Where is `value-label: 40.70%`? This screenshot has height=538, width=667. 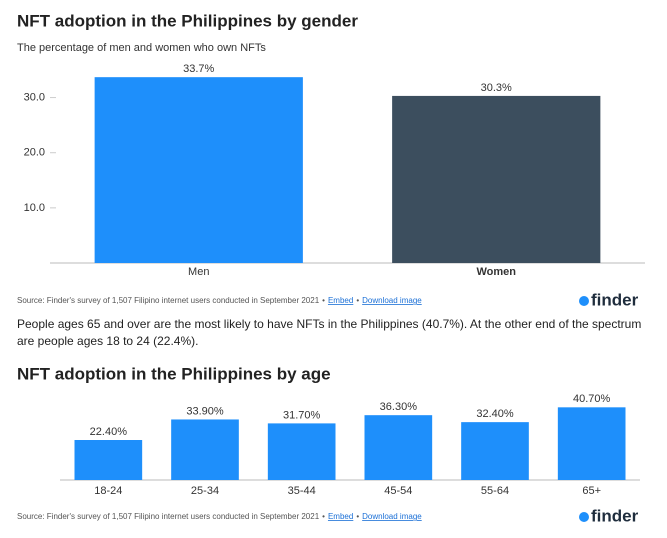
value-label: 40.70% is located at coordinates (592, 399).